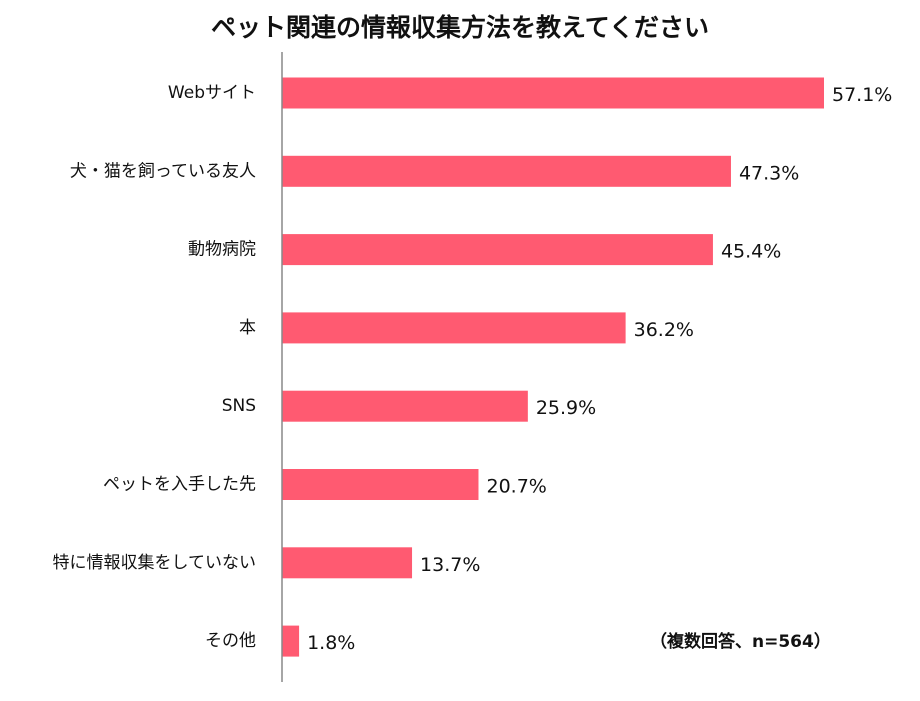  Describe the element at coordinates (740, 642) in the screenshot. I see `sample-note: （複数回答、n=564）` at that location.